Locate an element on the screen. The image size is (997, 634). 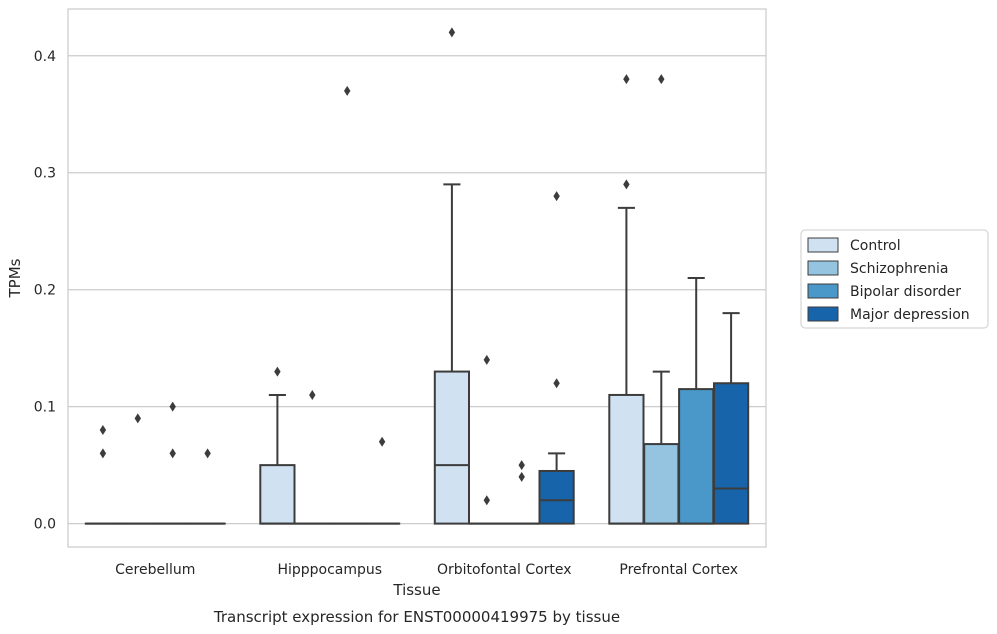
x-tick-label: Prefrontal Cortex is located at coordinates (678, 570).